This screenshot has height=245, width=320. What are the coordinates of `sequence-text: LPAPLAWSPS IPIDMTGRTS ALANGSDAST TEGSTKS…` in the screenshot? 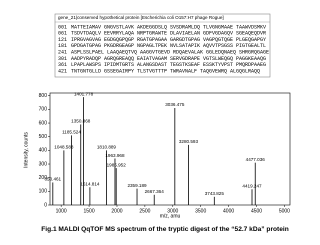 It's located at (168, 65).